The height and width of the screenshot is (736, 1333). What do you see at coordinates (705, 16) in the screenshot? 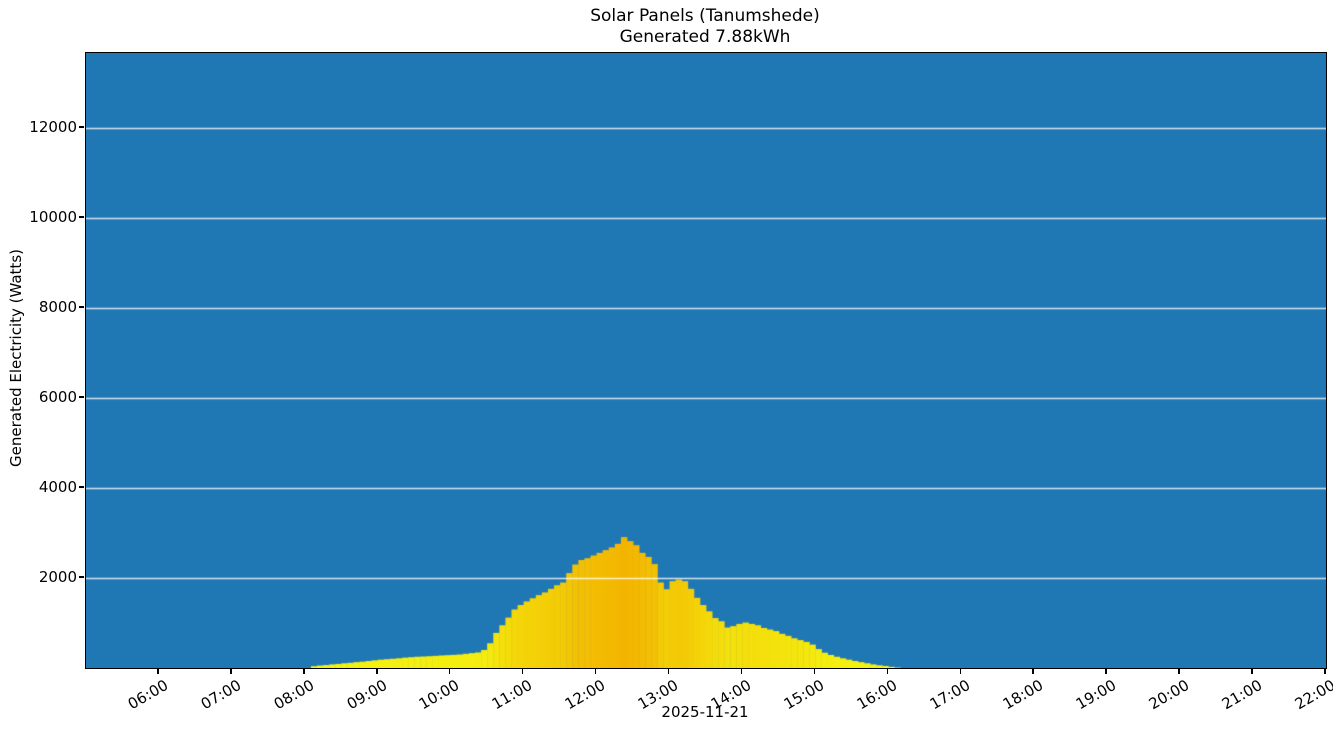
I see `chart-title: Solar Panels (Tanumshede)` at bounding box center [705, 16].